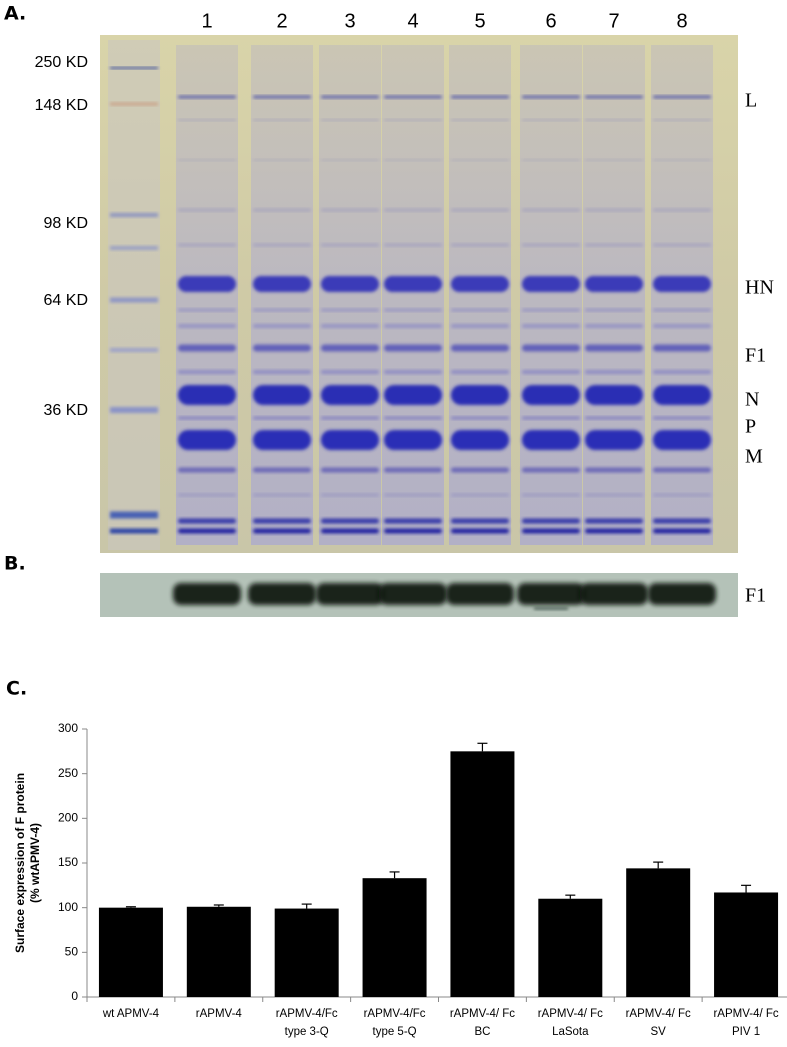  What do you see at coordinates (74, 996) in the screenshot?
I see `y-tick-label: 0` at bounding box center [74, 996].